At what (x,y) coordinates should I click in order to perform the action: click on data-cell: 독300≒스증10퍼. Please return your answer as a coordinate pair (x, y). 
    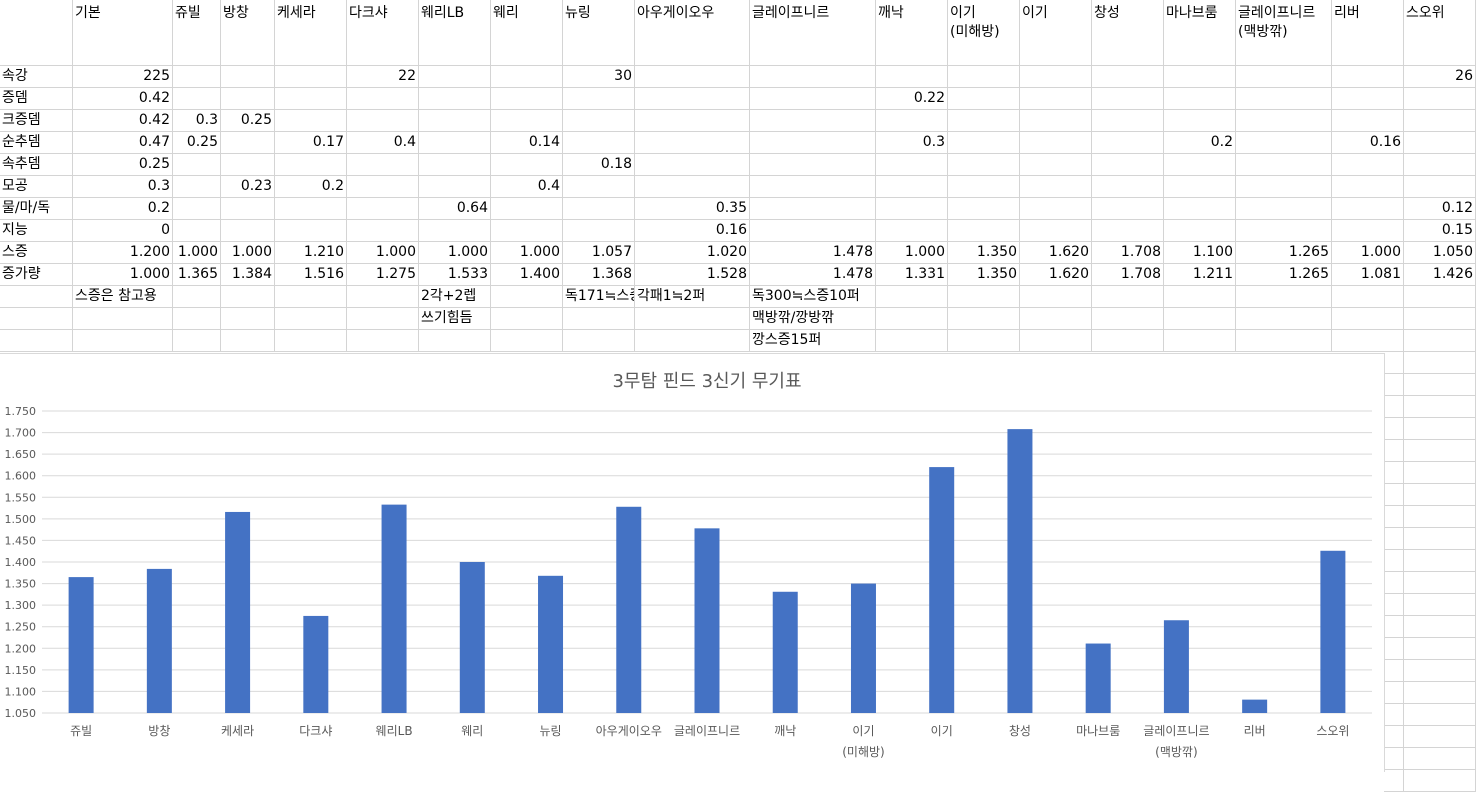
    Looking at the image, I should click on (813, 297).